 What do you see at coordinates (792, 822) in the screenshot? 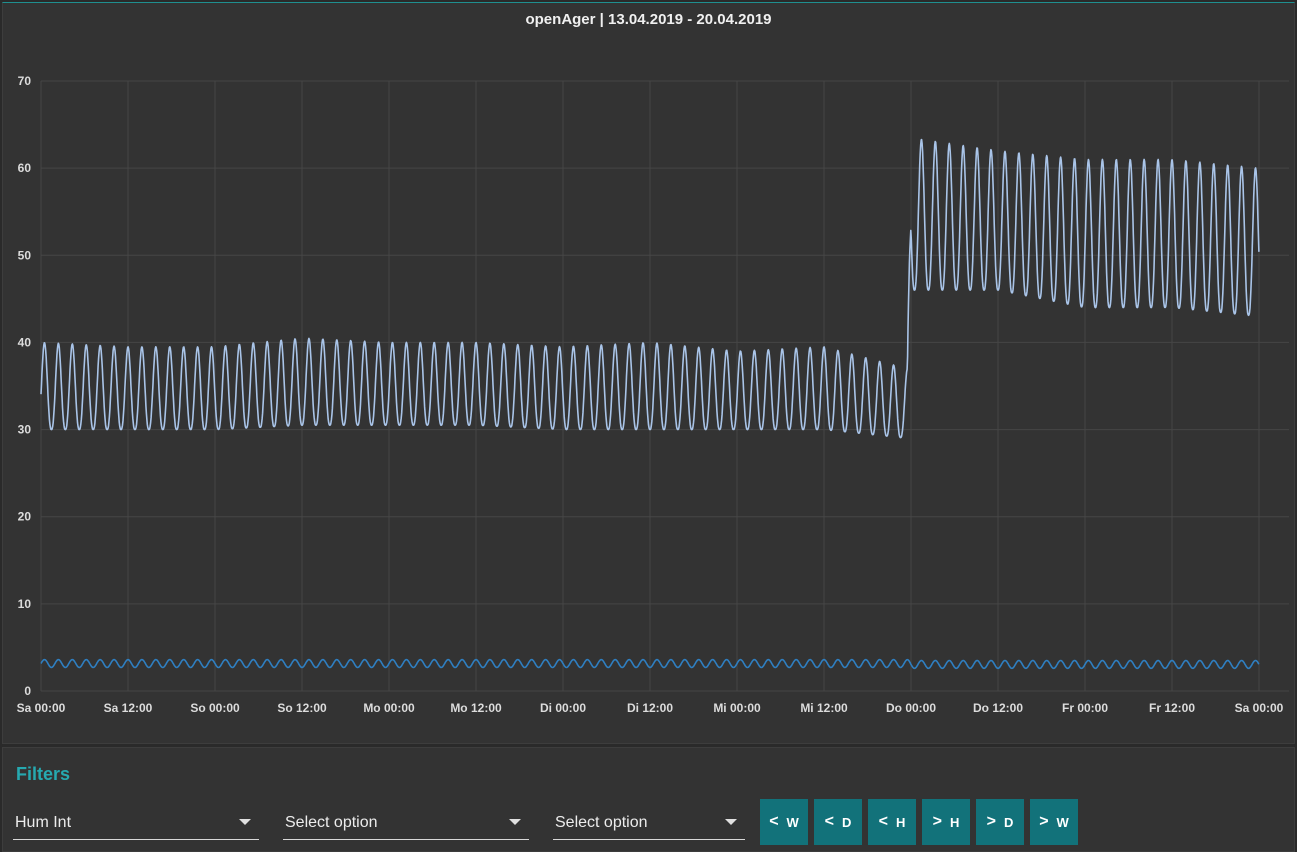
I see `prev-week-label: W` at bounding box center [792, 822].